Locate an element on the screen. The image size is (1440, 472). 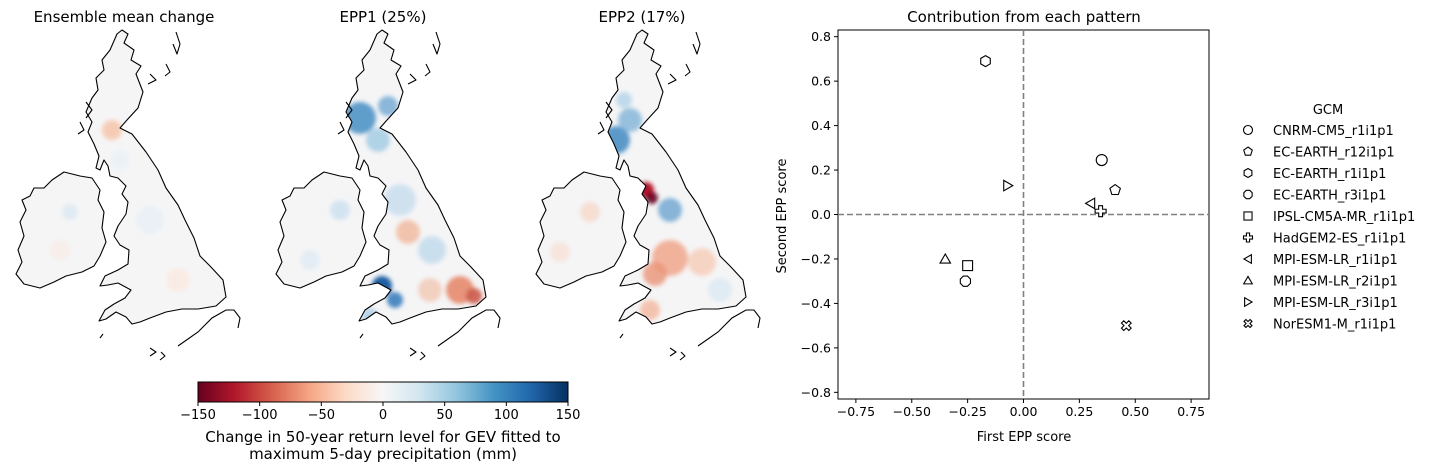
data-point-octagon is located at coordinates (965, 281).